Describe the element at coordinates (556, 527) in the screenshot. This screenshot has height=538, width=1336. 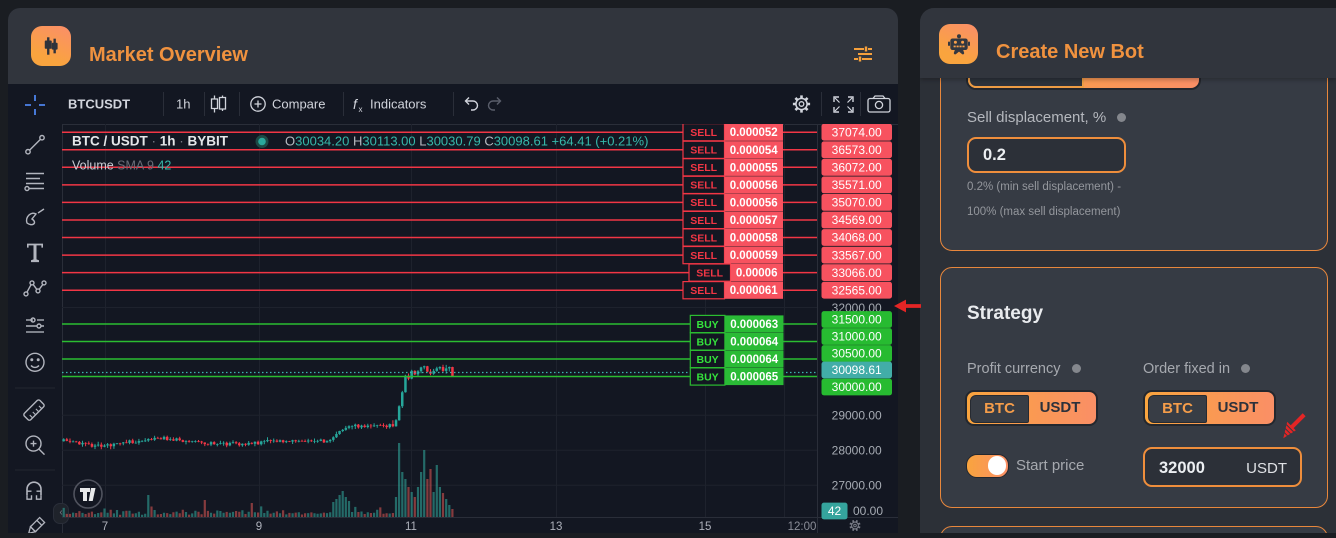
I see `svg-text: 13` at that location.